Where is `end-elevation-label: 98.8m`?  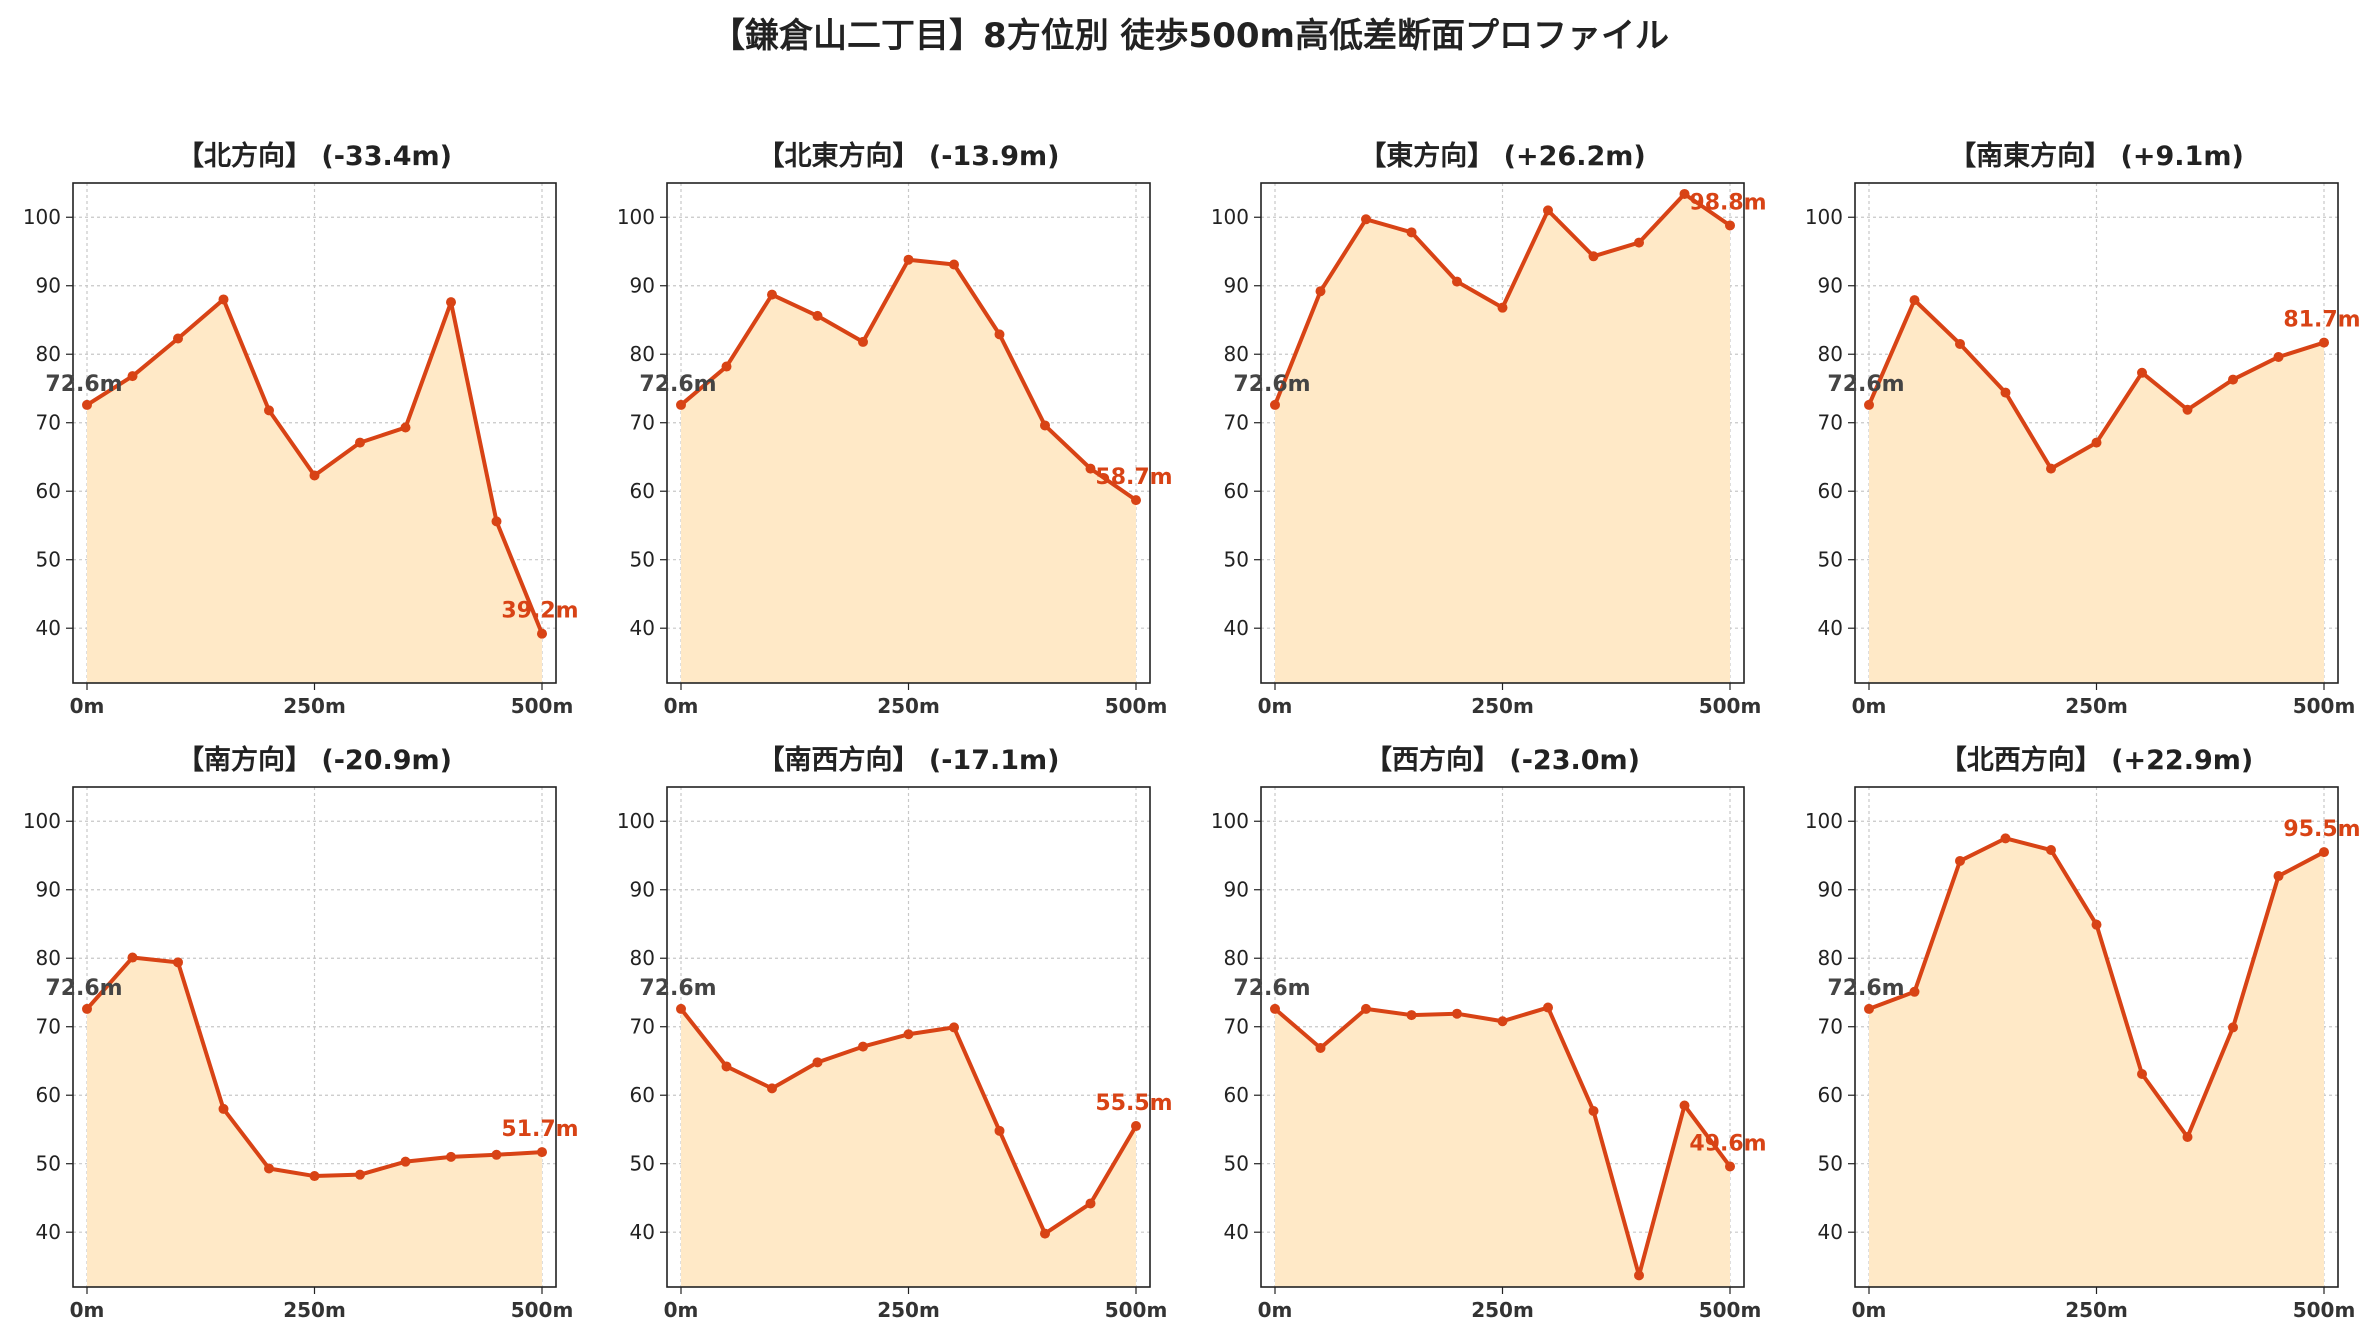
end-elevation-label: 98.8m is located at coordinates (1727, 202).